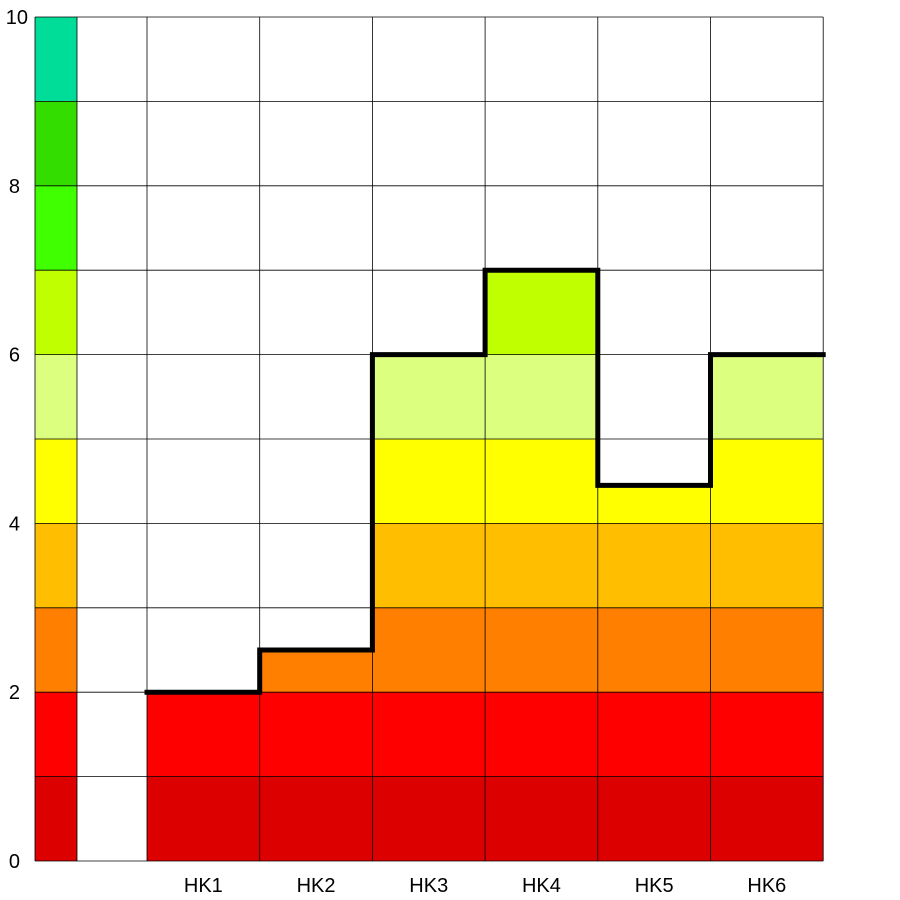 This screenshot has height=900, width=900. I want to click on bar-HK3, so click(429, 607).